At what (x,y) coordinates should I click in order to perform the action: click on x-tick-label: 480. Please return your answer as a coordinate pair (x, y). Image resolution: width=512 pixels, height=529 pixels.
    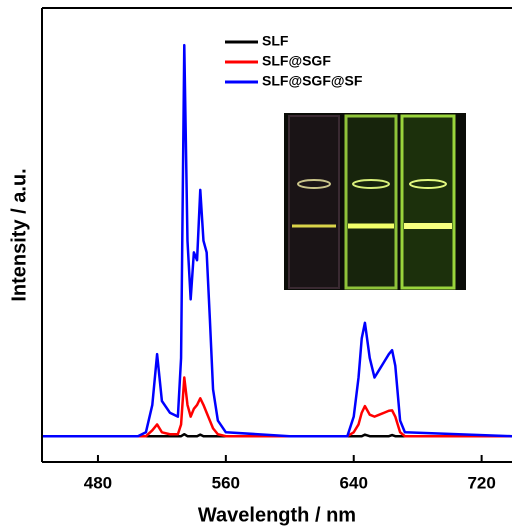
    Looking at the image, I should click on (98, 482).